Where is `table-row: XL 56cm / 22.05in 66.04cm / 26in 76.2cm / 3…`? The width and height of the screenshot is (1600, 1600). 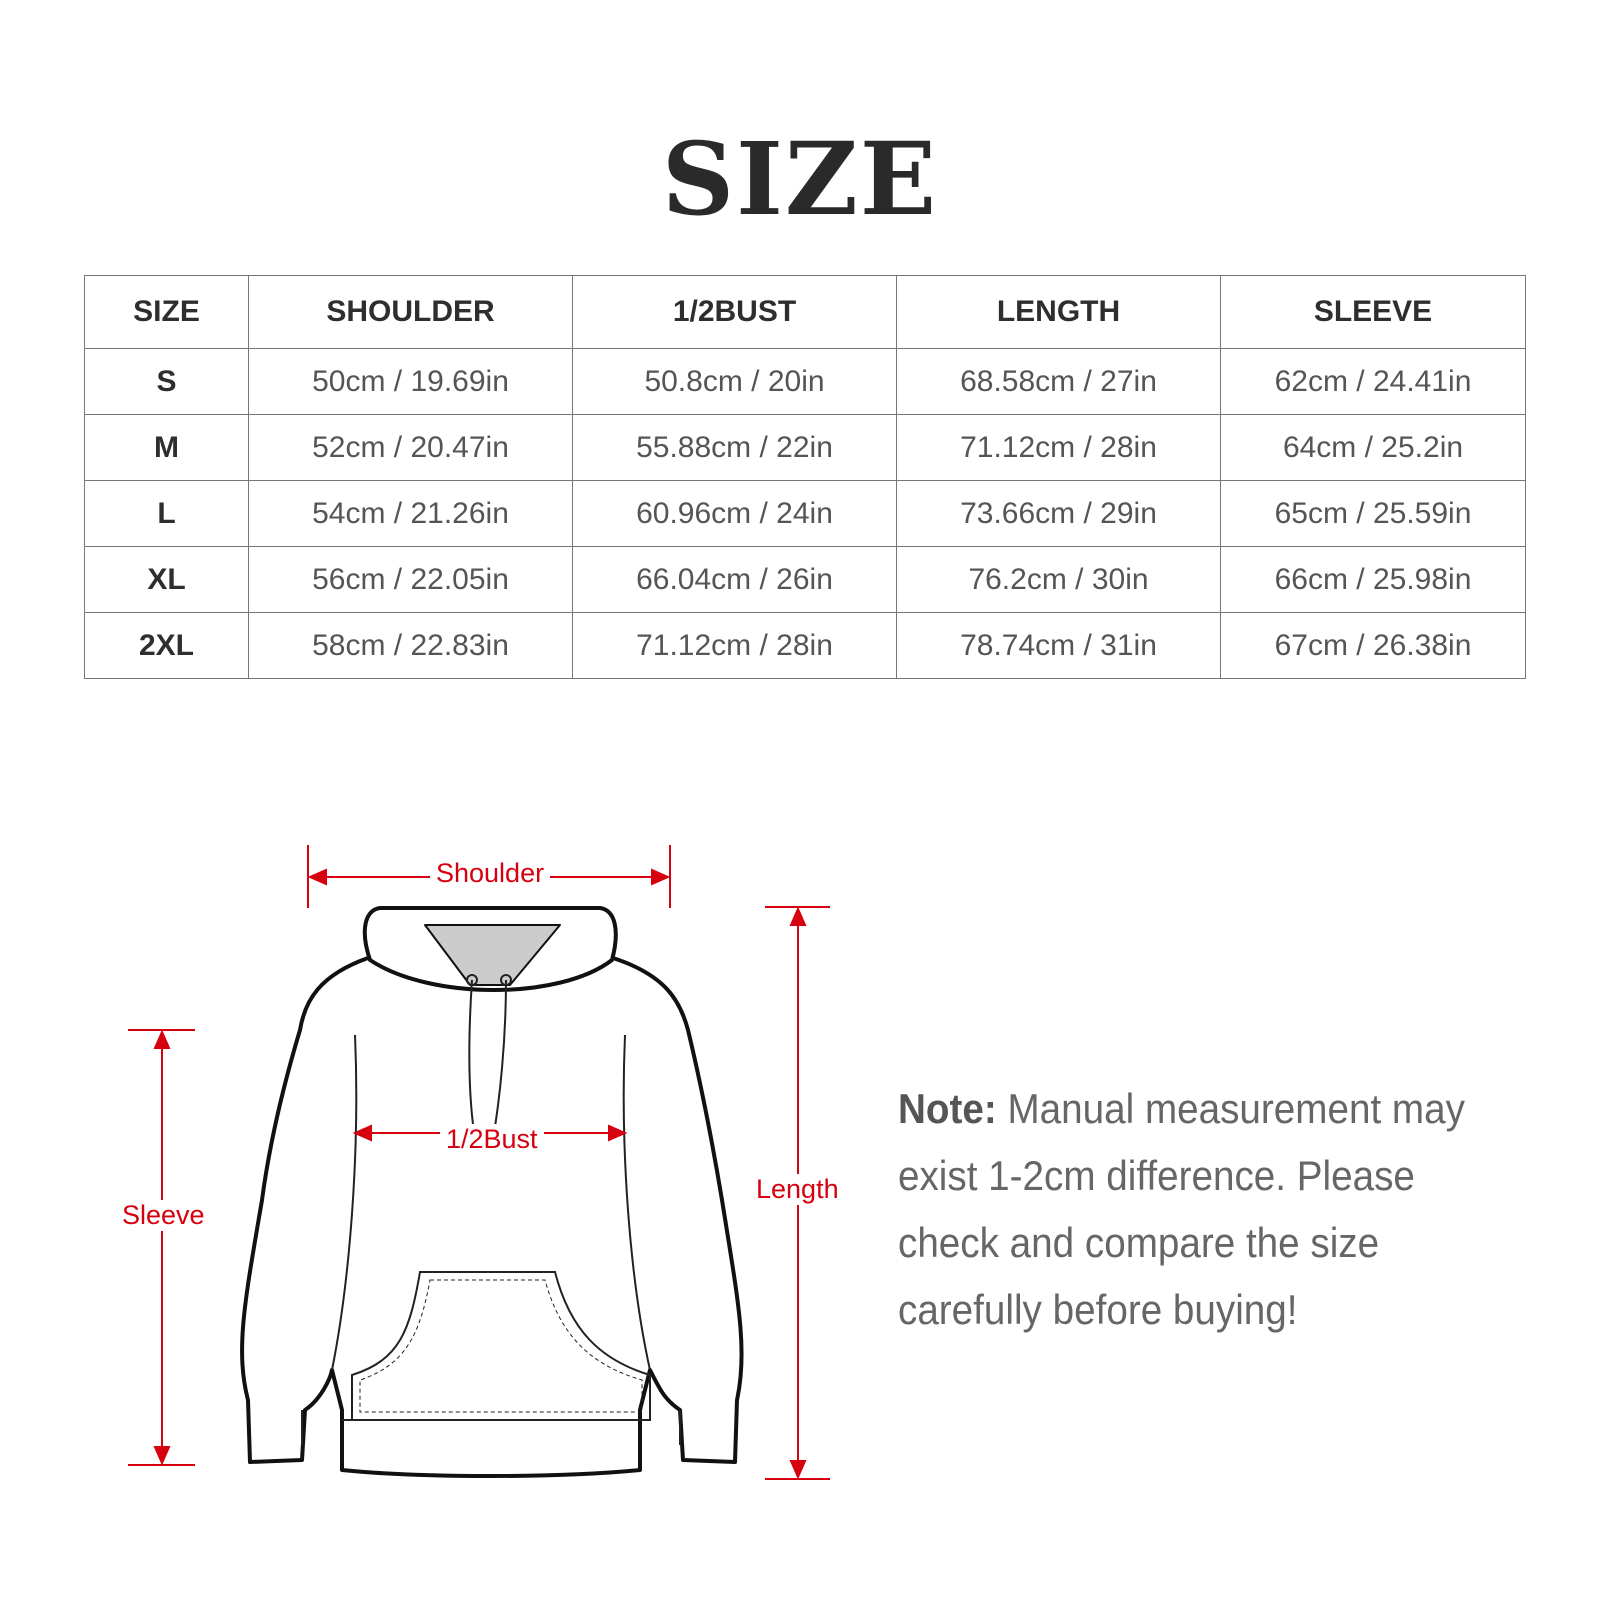
table-row: XL 56cm / 22.05in 66.04cm / 26in 76.2cm / 3… is located at coordinates (805, 579).